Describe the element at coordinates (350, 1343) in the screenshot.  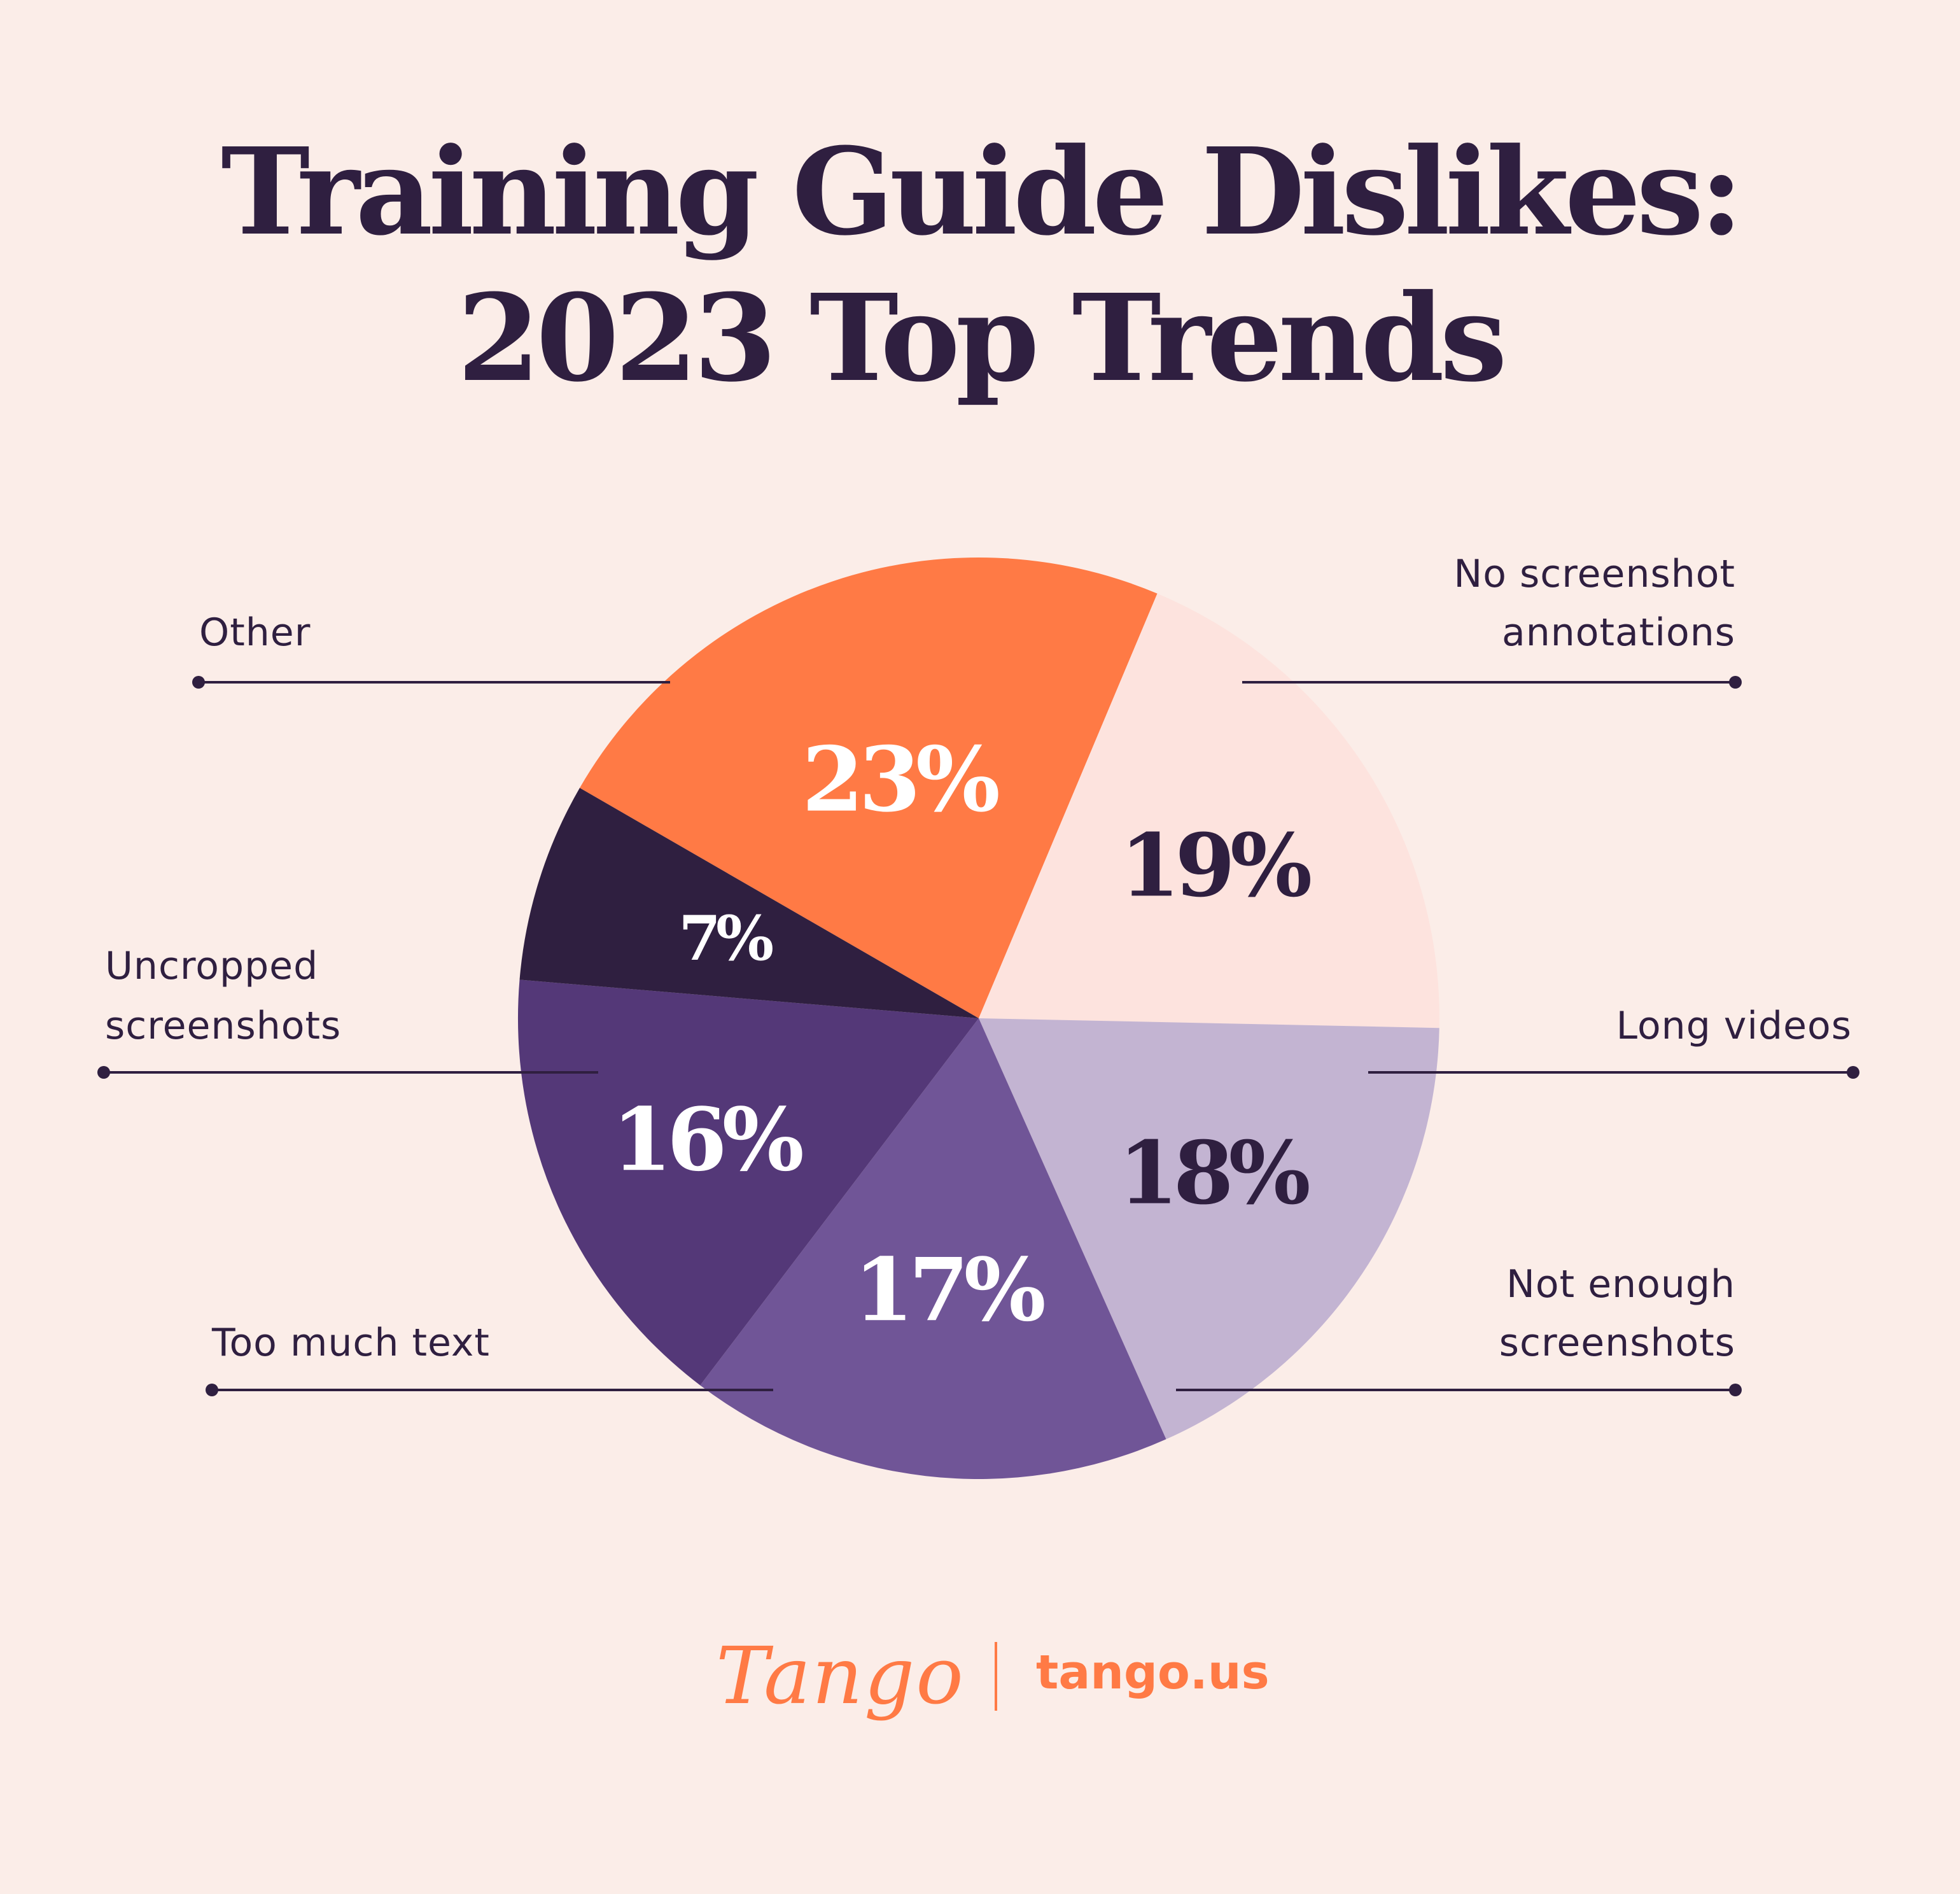
I see `callout-label: Too much text` at that location.